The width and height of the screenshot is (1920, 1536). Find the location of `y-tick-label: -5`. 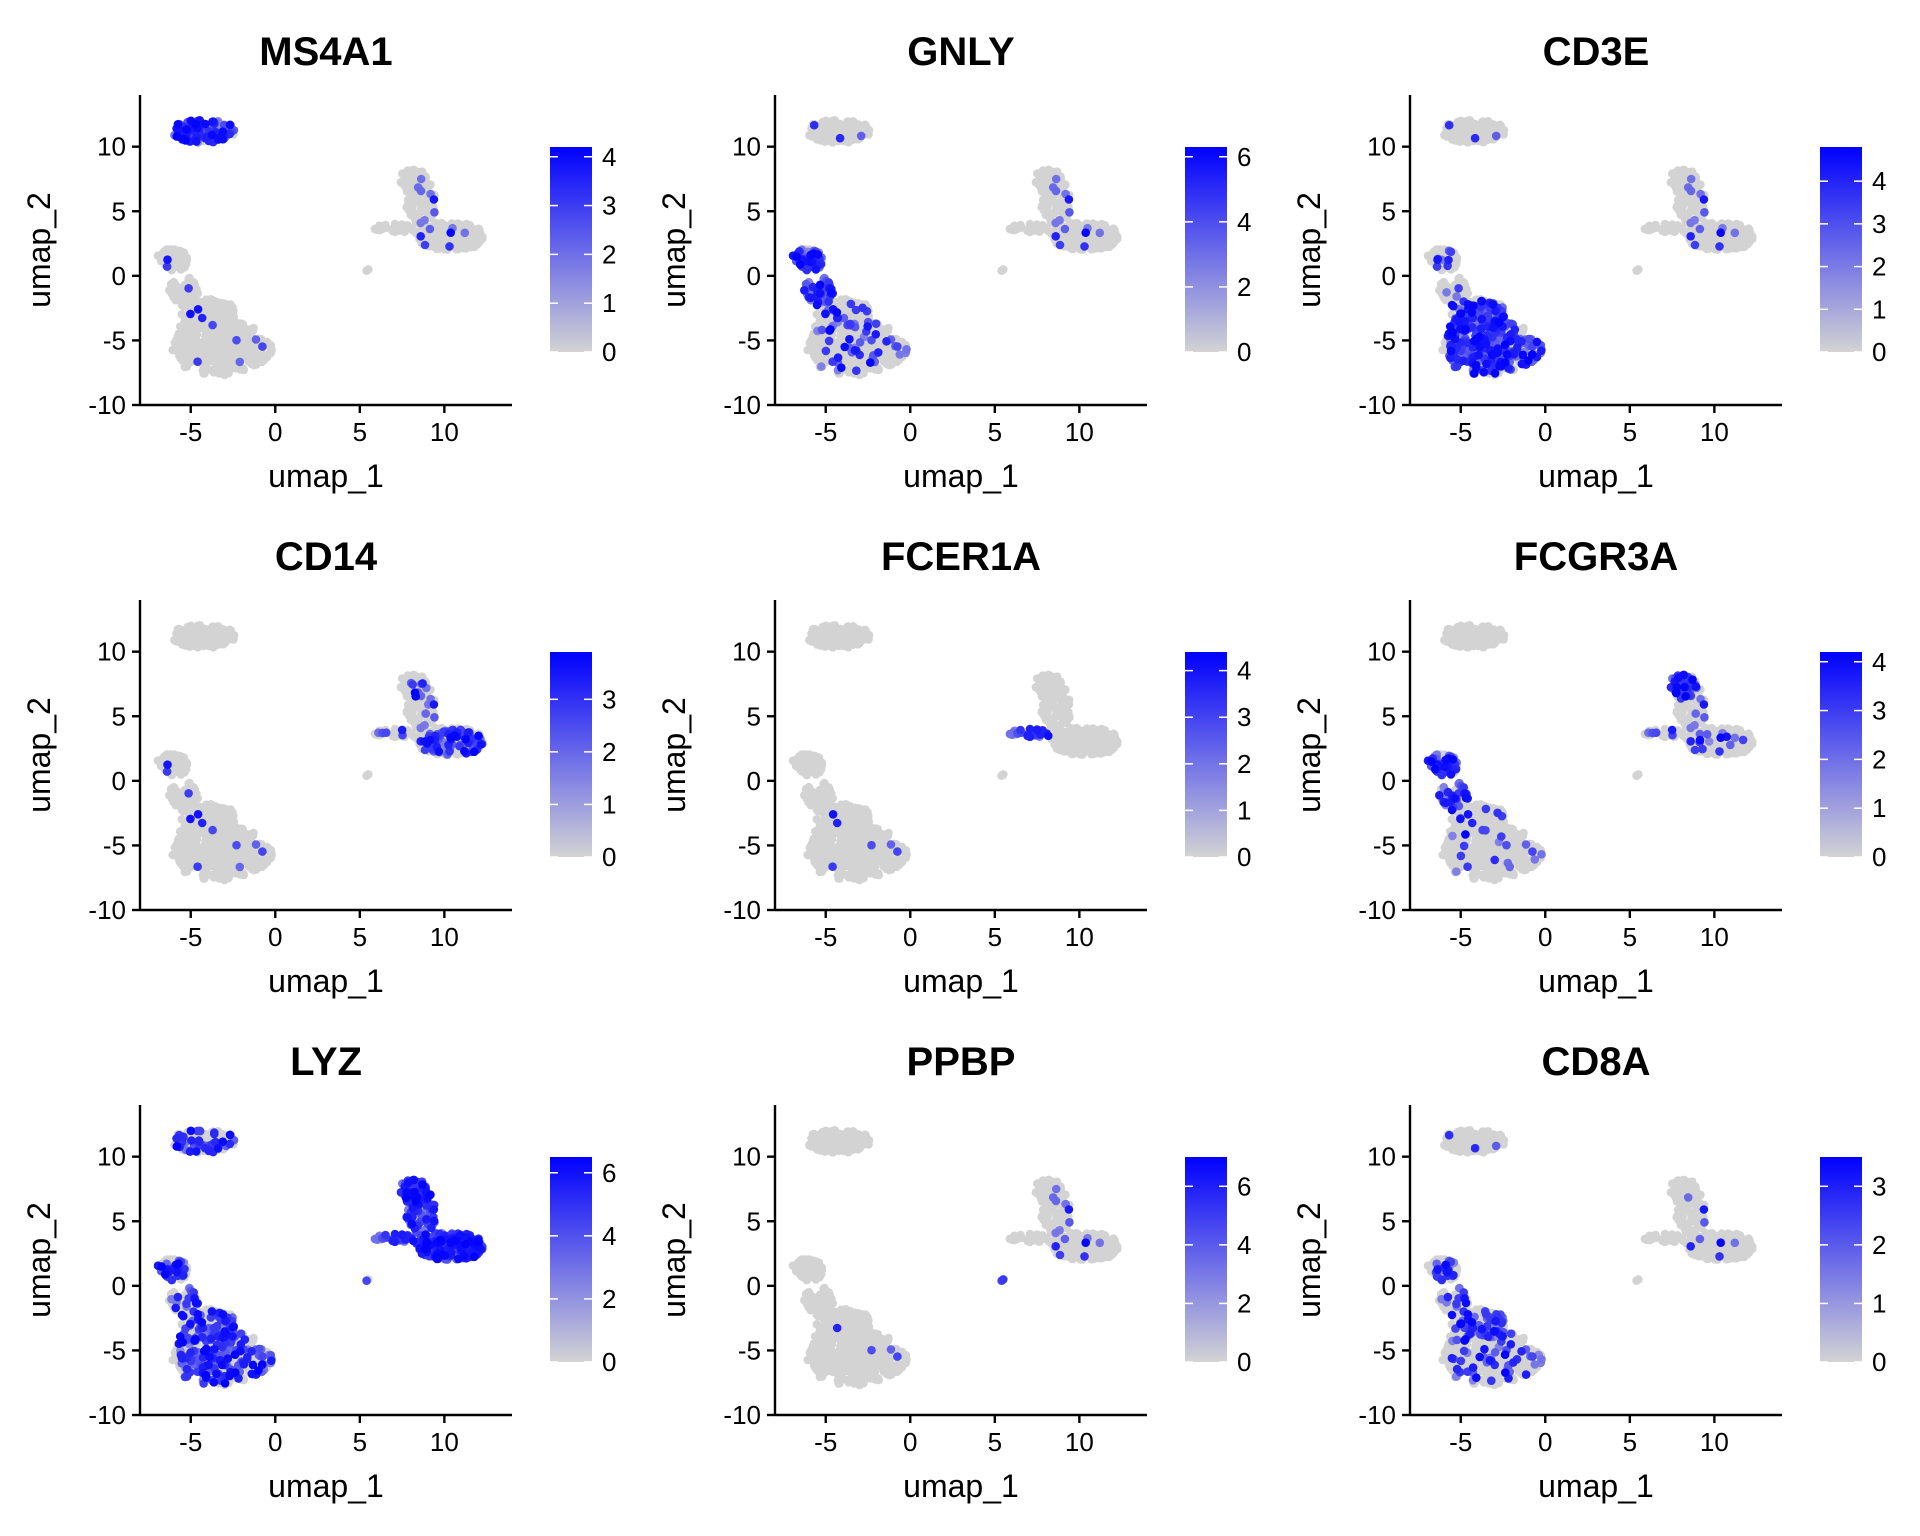

y-tick-label: -5 is located at coordinates (1384, 340).